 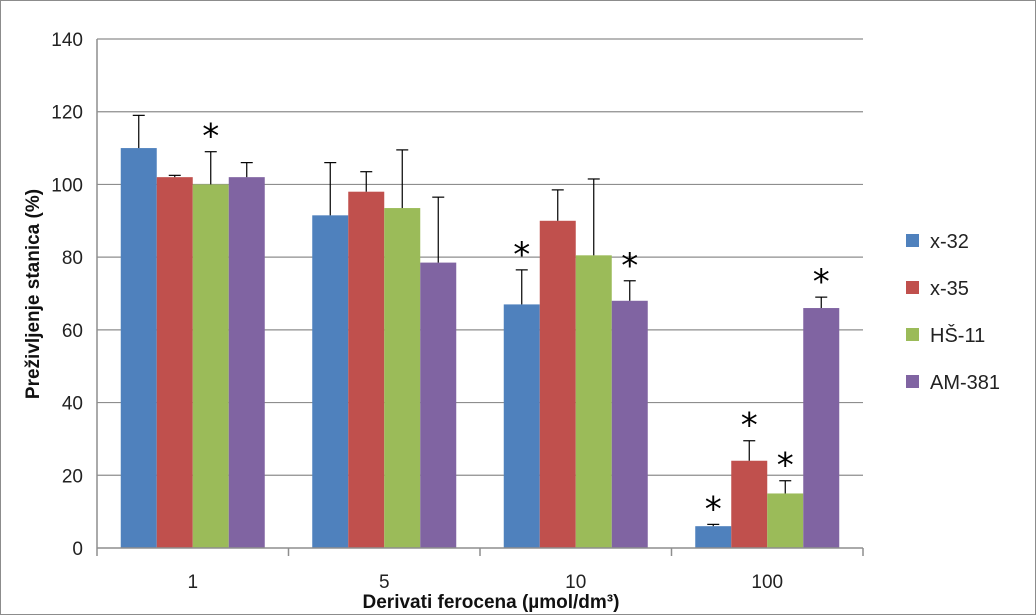 I want to click on x-tick-label: 1, so click(x=192, y=582).